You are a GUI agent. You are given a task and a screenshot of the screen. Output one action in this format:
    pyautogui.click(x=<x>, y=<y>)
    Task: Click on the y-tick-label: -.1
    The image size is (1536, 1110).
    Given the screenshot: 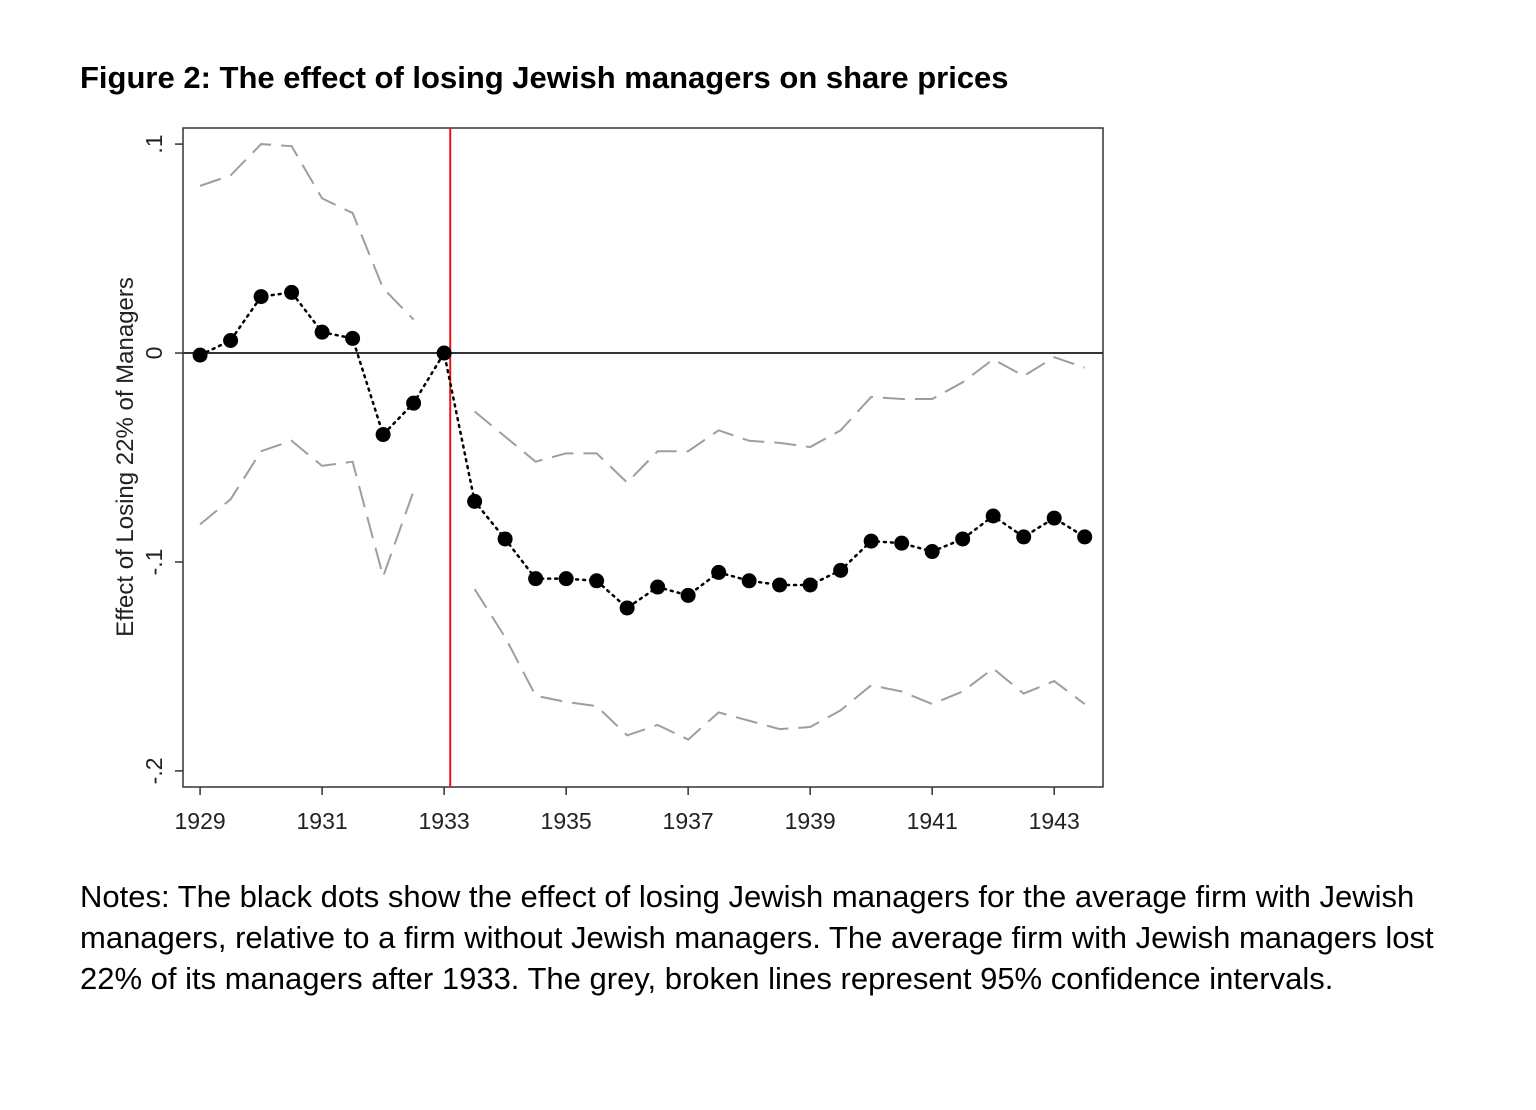 What is the action you would take?
    pyautogui.click(x=154, y=562)
    